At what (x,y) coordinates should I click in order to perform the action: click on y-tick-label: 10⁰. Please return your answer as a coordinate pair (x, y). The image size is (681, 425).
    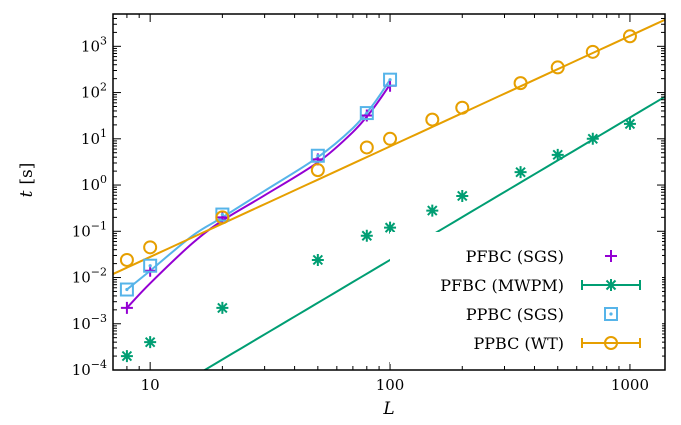
    Looking at the image, I should click on (94, 183).